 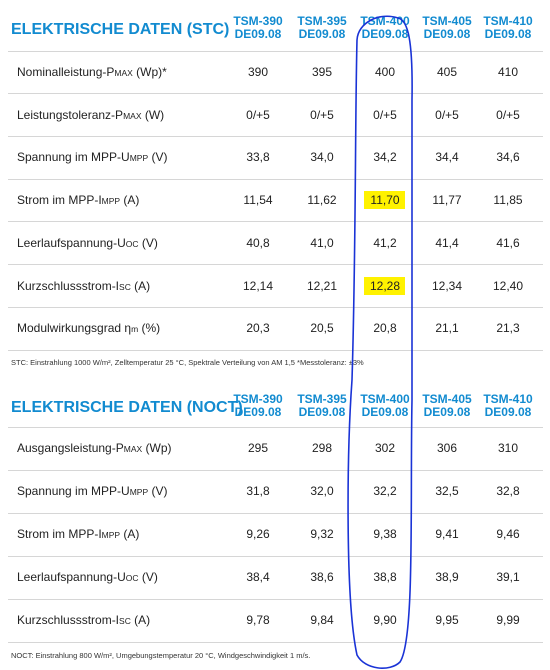 I want to click on row-label: Leerlaufspannung-UOC (V), so click(x=87, y=243).